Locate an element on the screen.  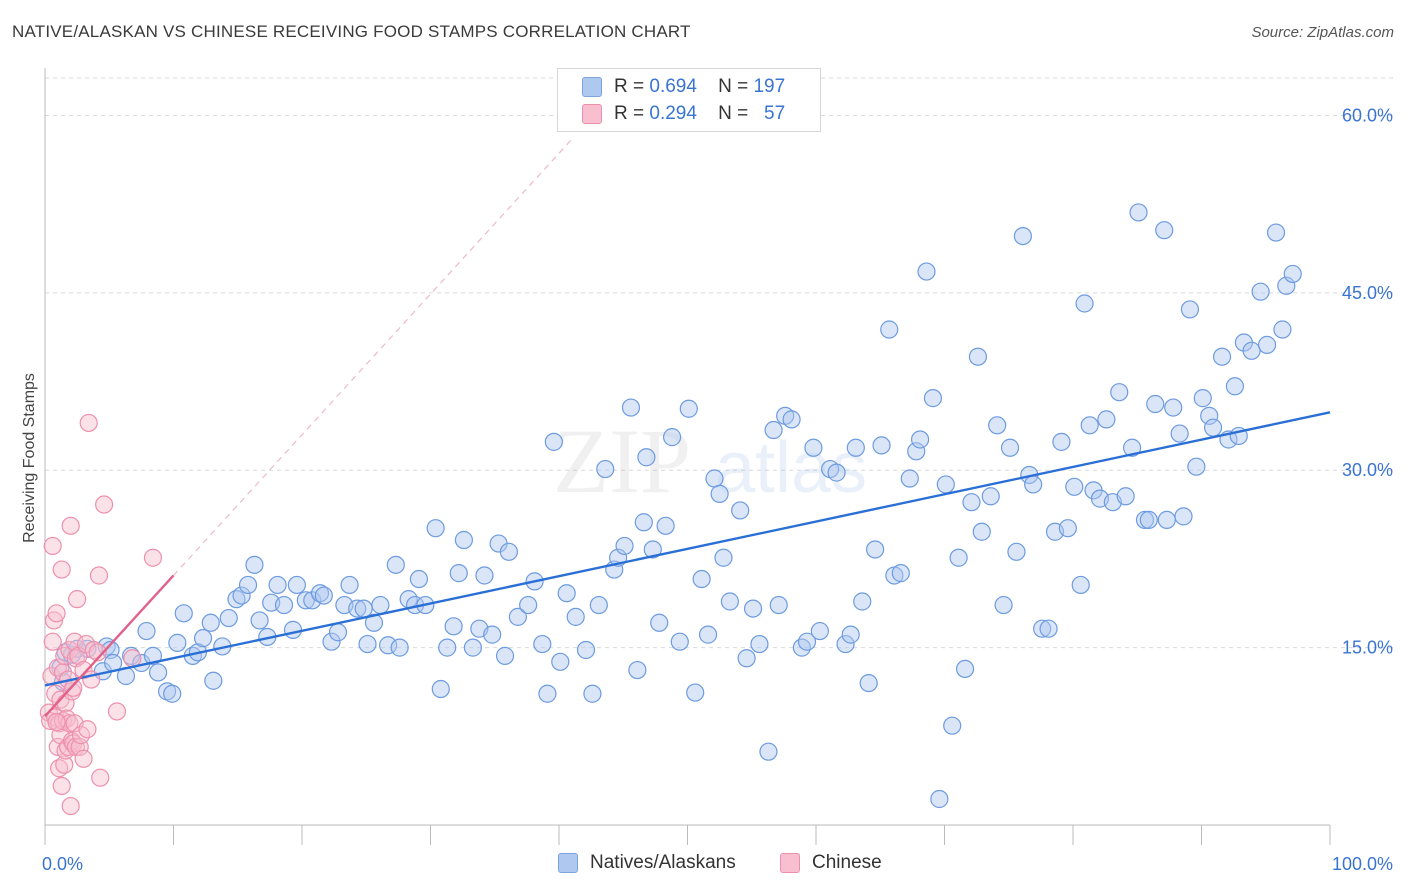
x-tick-label: 0.0% is located at coordinates (62, 864).